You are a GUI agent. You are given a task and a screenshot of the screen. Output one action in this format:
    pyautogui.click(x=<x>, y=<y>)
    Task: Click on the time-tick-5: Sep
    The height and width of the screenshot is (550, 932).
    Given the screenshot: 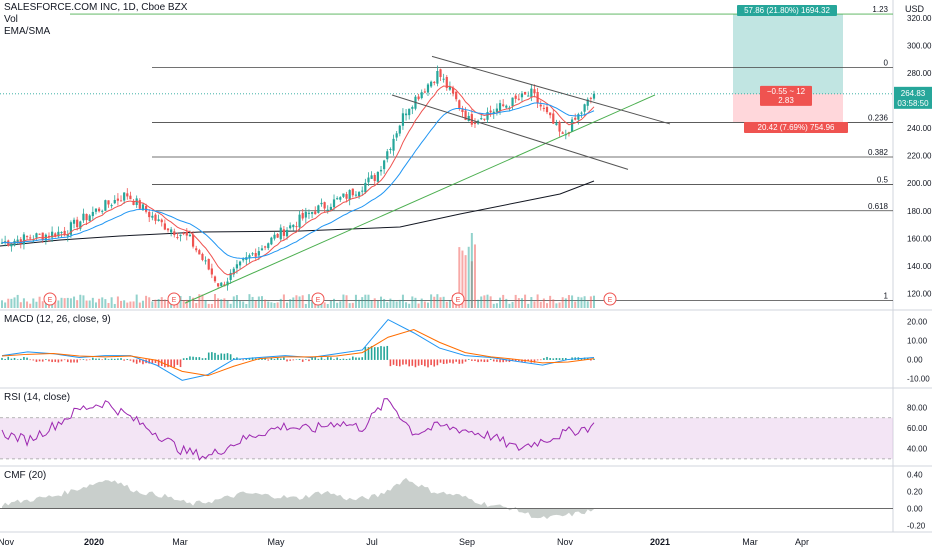 What is the action you would take?
    pyautogui.click(x=467, y=542)
    